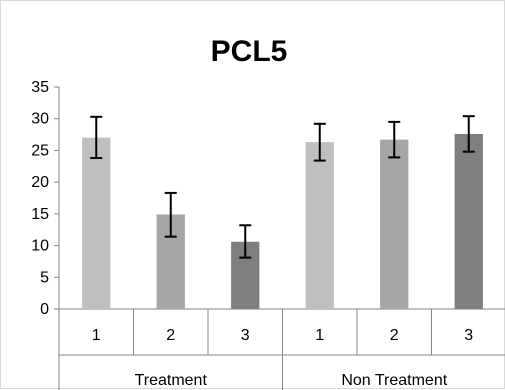 The width and height of the screenshot is (505, 390). I want to click on y-tick-label: 25, so click(40, 150).